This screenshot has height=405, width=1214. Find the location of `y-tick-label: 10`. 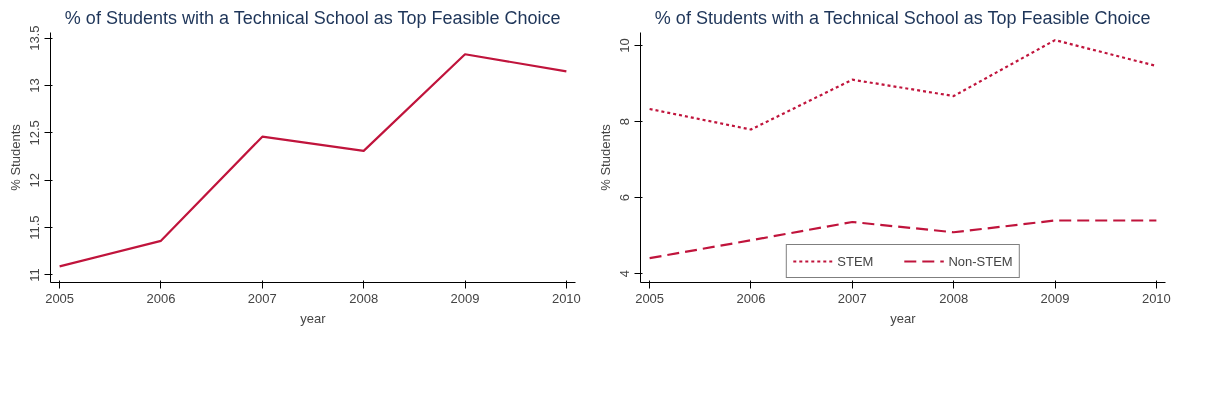

y-tick-label: 10 is located at coordinates (625, 45).